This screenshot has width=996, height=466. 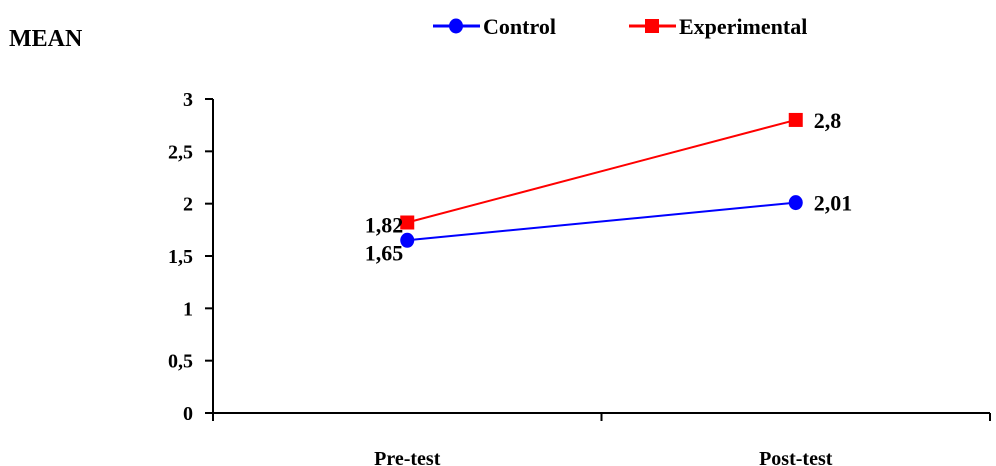 What do you see at coordinates (833, 203) in the screenshot?
I see `data-label: 2,01` at bounding box center [833, 203].